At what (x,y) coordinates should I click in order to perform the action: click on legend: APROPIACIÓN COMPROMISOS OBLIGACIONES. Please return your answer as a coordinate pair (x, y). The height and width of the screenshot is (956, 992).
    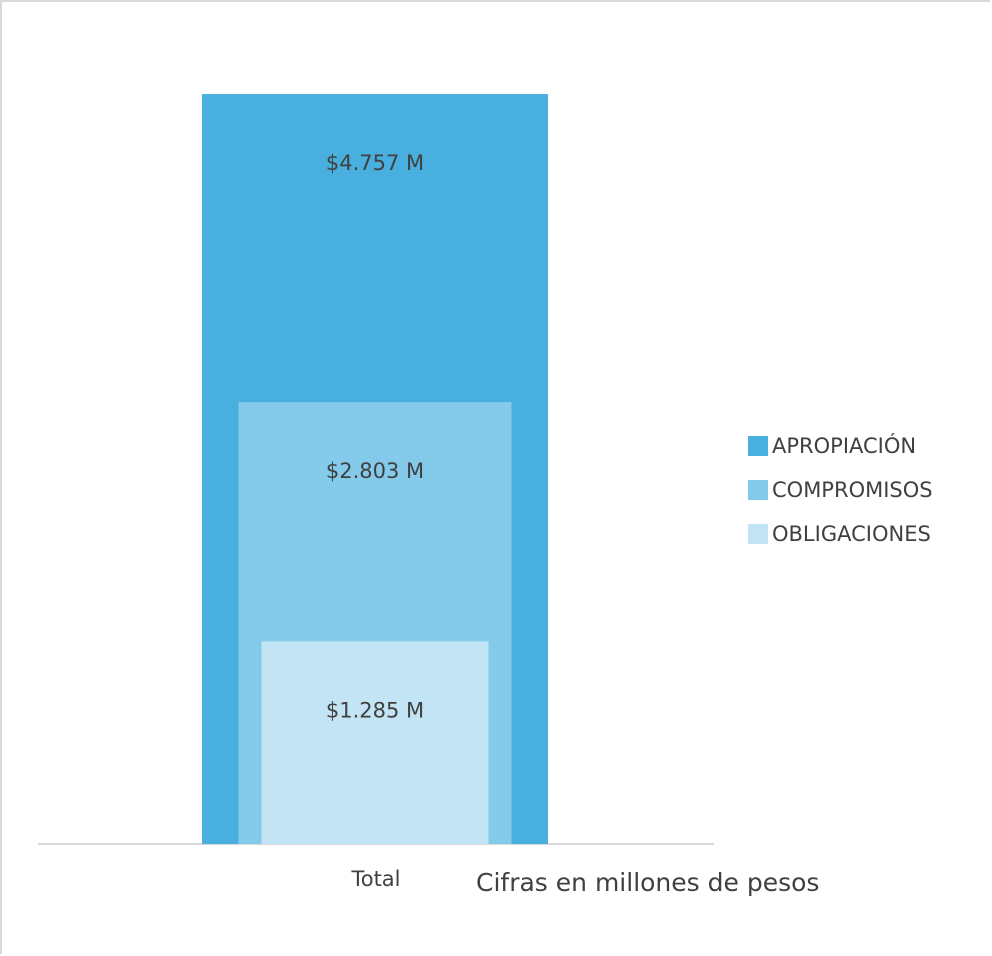
    Looking at the image, I should click on (840, 490).